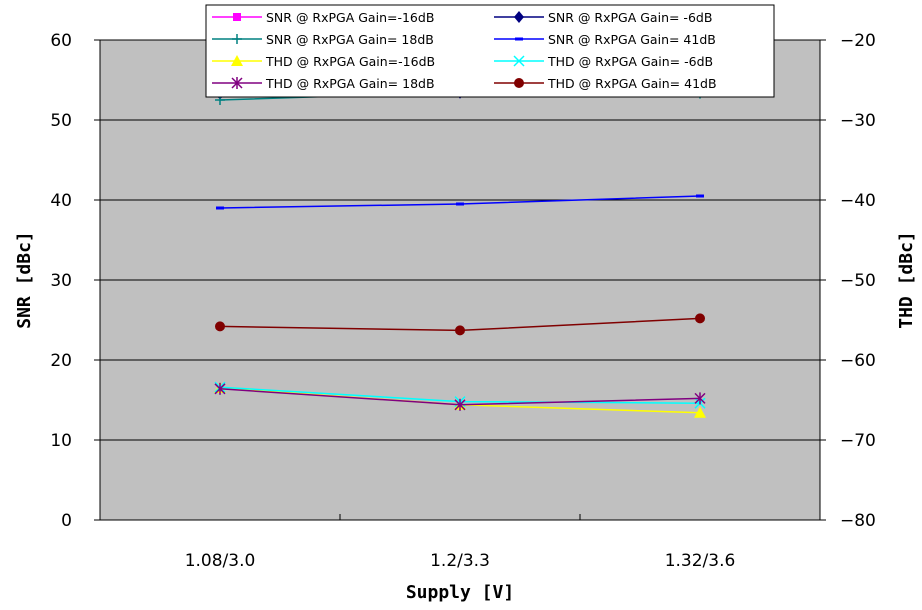  What do you see at coordinates (460, 592) in the screenshot?
I see `x-axis-title: Supply [V]` at bounding box center [460, 592].